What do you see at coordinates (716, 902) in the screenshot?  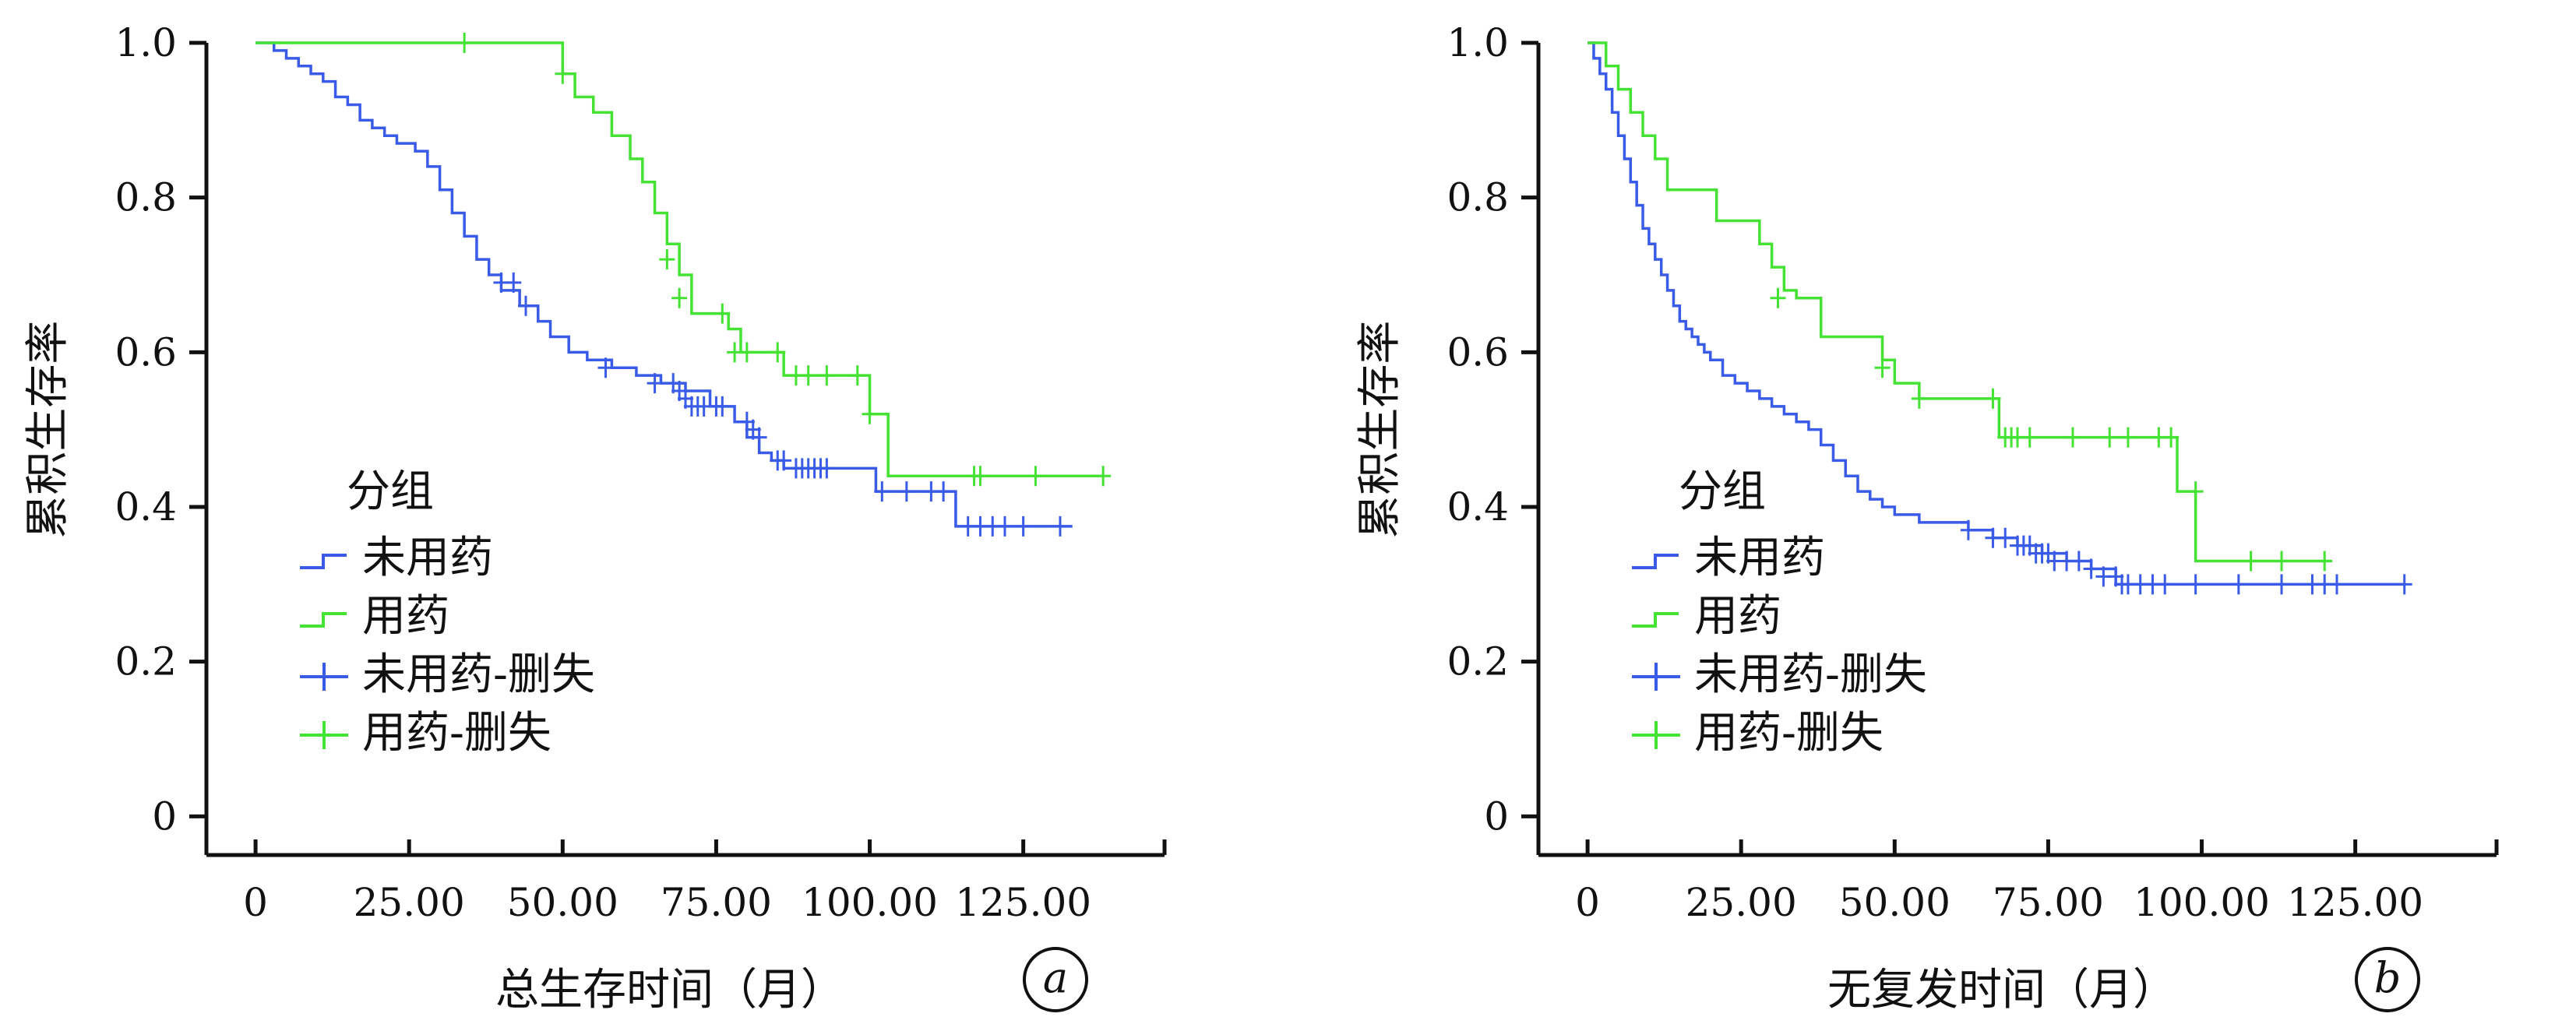 I see `x-tick-label: 75.00` at bounding box center [716, 902].